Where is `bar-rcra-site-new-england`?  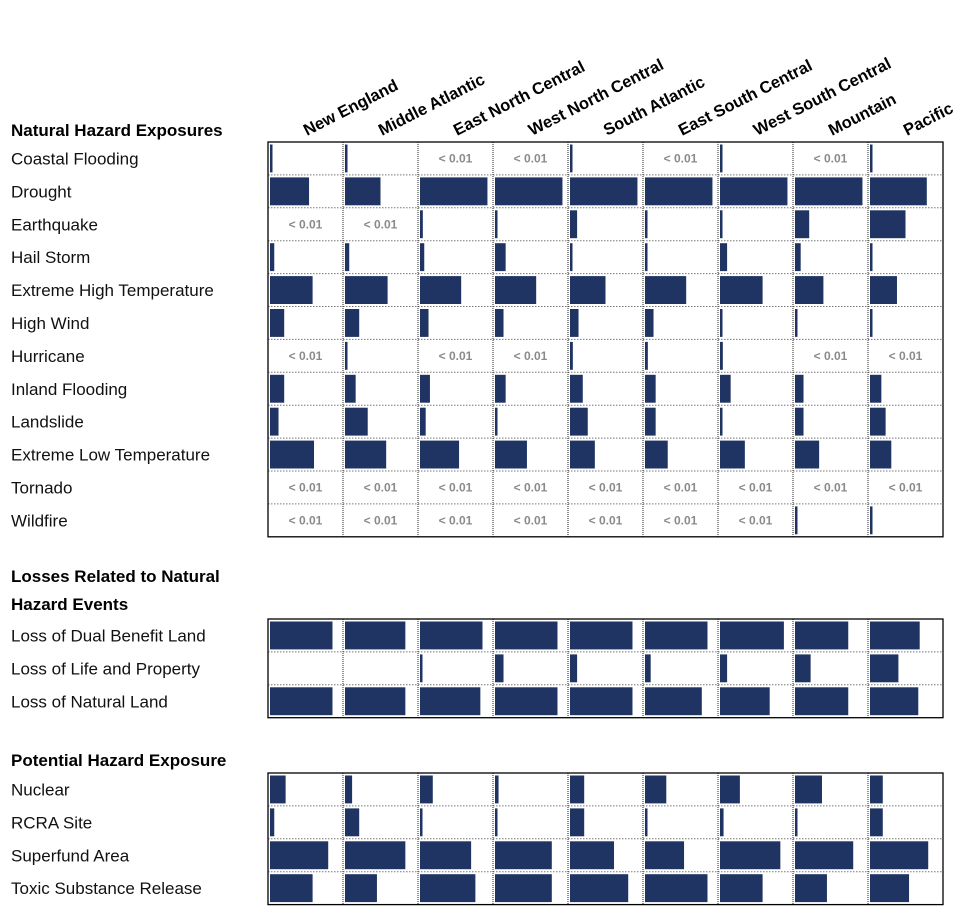 bar-rcra-site-new-england is located at coordinates (272, 822).